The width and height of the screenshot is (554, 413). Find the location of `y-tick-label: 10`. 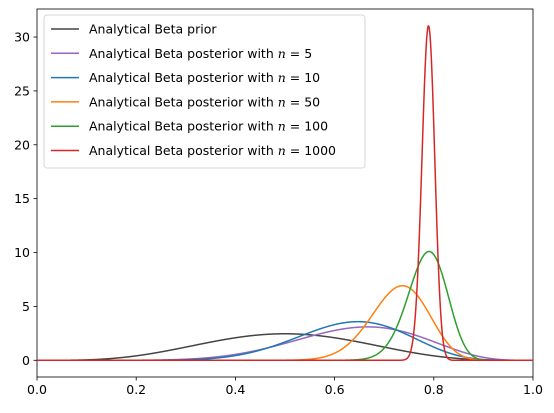

y-tick-label: 10 is located at coordinates (22, 252).